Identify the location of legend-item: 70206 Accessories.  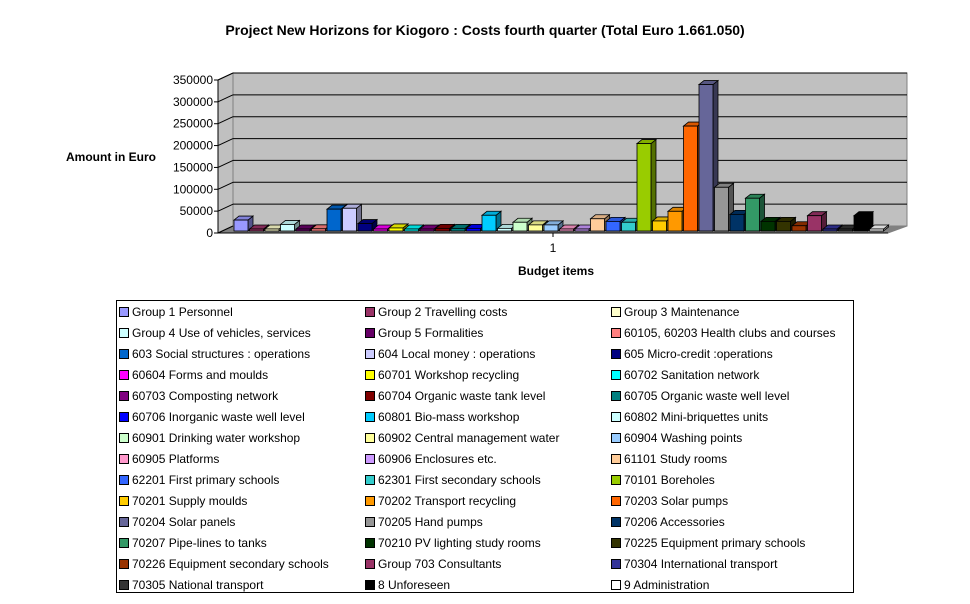
(668, 522).